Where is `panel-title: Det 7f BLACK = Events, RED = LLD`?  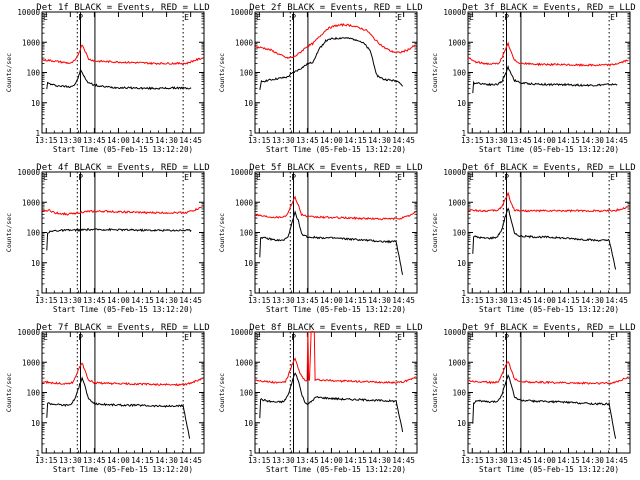 panel-title: Det 7f BLACK = Events, RED = LLD is located at coordinates (122, 328).